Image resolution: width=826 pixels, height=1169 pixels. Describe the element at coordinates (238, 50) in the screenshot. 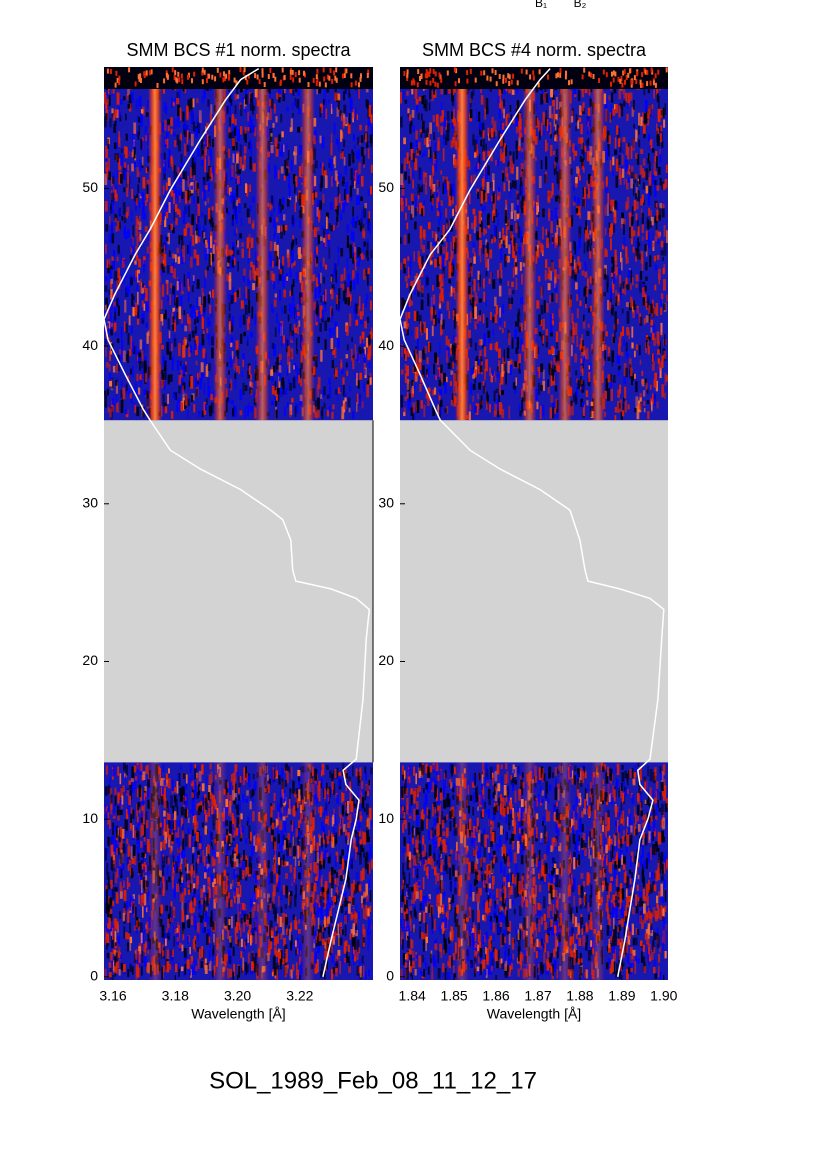

I see `chart-title: SMM BCS #1 norm. spectra` at that location.